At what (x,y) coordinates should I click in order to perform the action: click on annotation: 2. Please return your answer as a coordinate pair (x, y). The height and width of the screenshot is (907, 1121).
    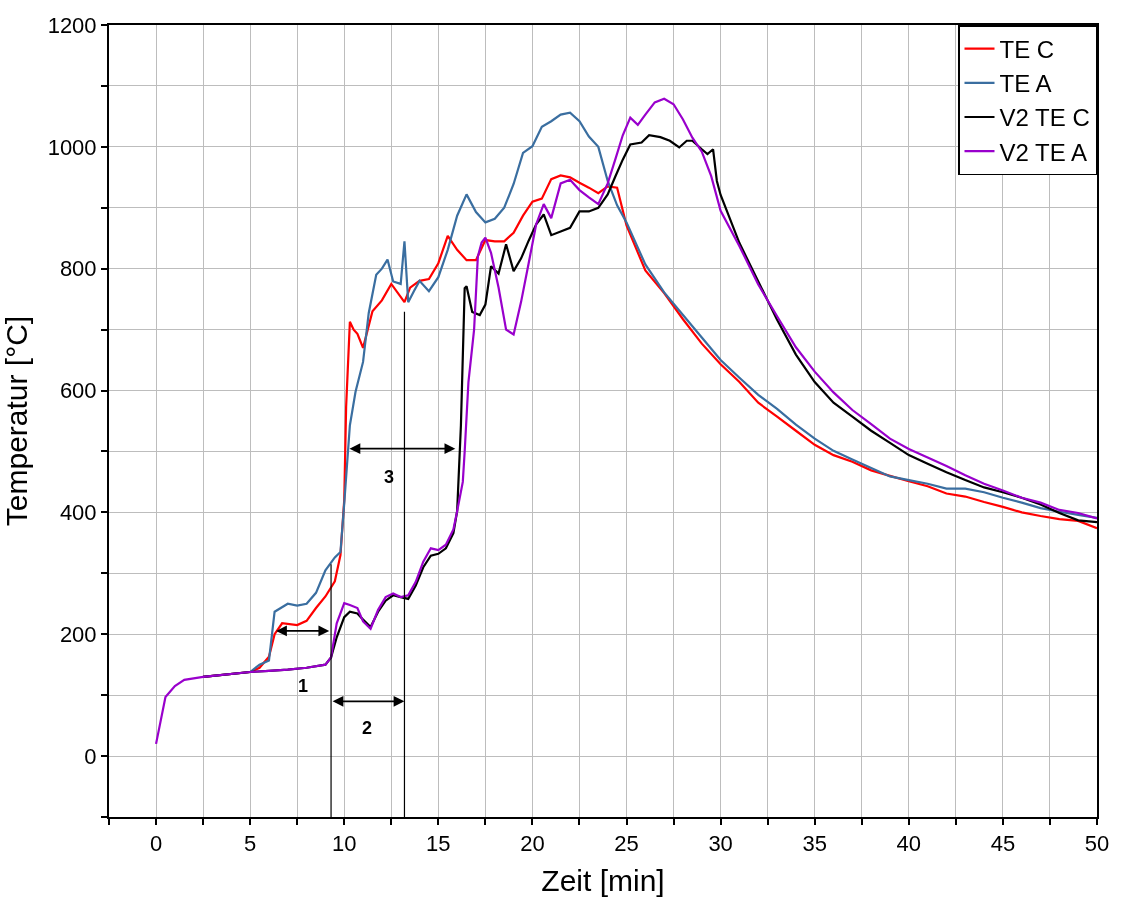
    Looking at the image, I should click on (367, 728).